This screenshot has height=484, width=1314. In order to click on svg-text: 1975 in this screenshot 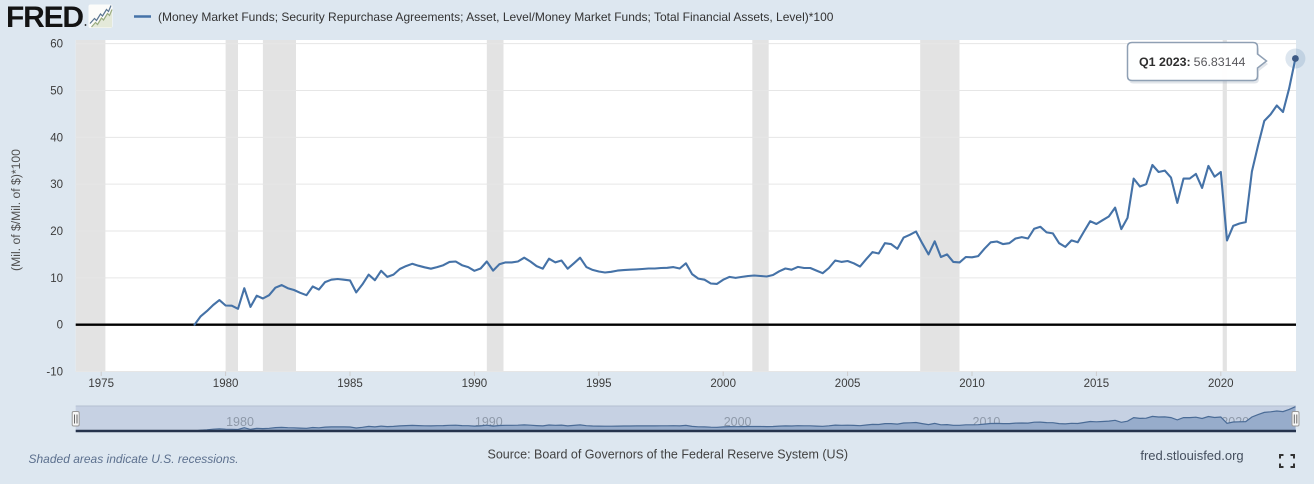, I will do `click(101, 384)`.